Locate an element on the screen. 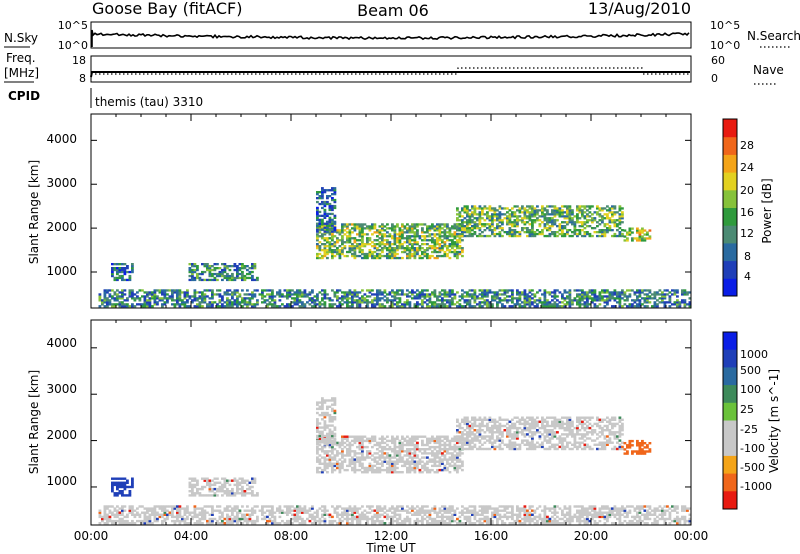 This screenshot has height=554, width=800. power-colorbar: 4 8 12 16 20 24 28 Power [dB] is located at coordinates (748, 207).